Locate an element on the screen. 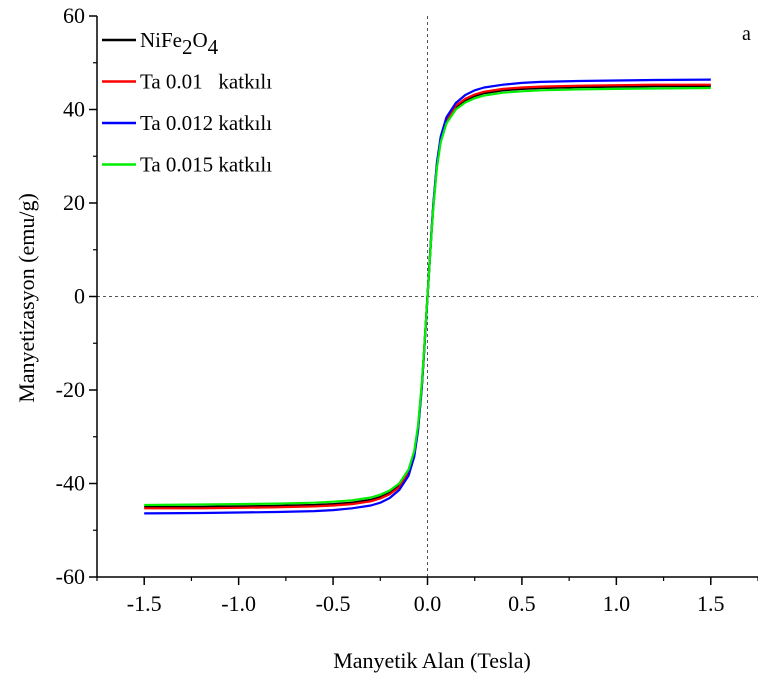  x-tick-label: 0.0 is located at coordinates (428, 603).